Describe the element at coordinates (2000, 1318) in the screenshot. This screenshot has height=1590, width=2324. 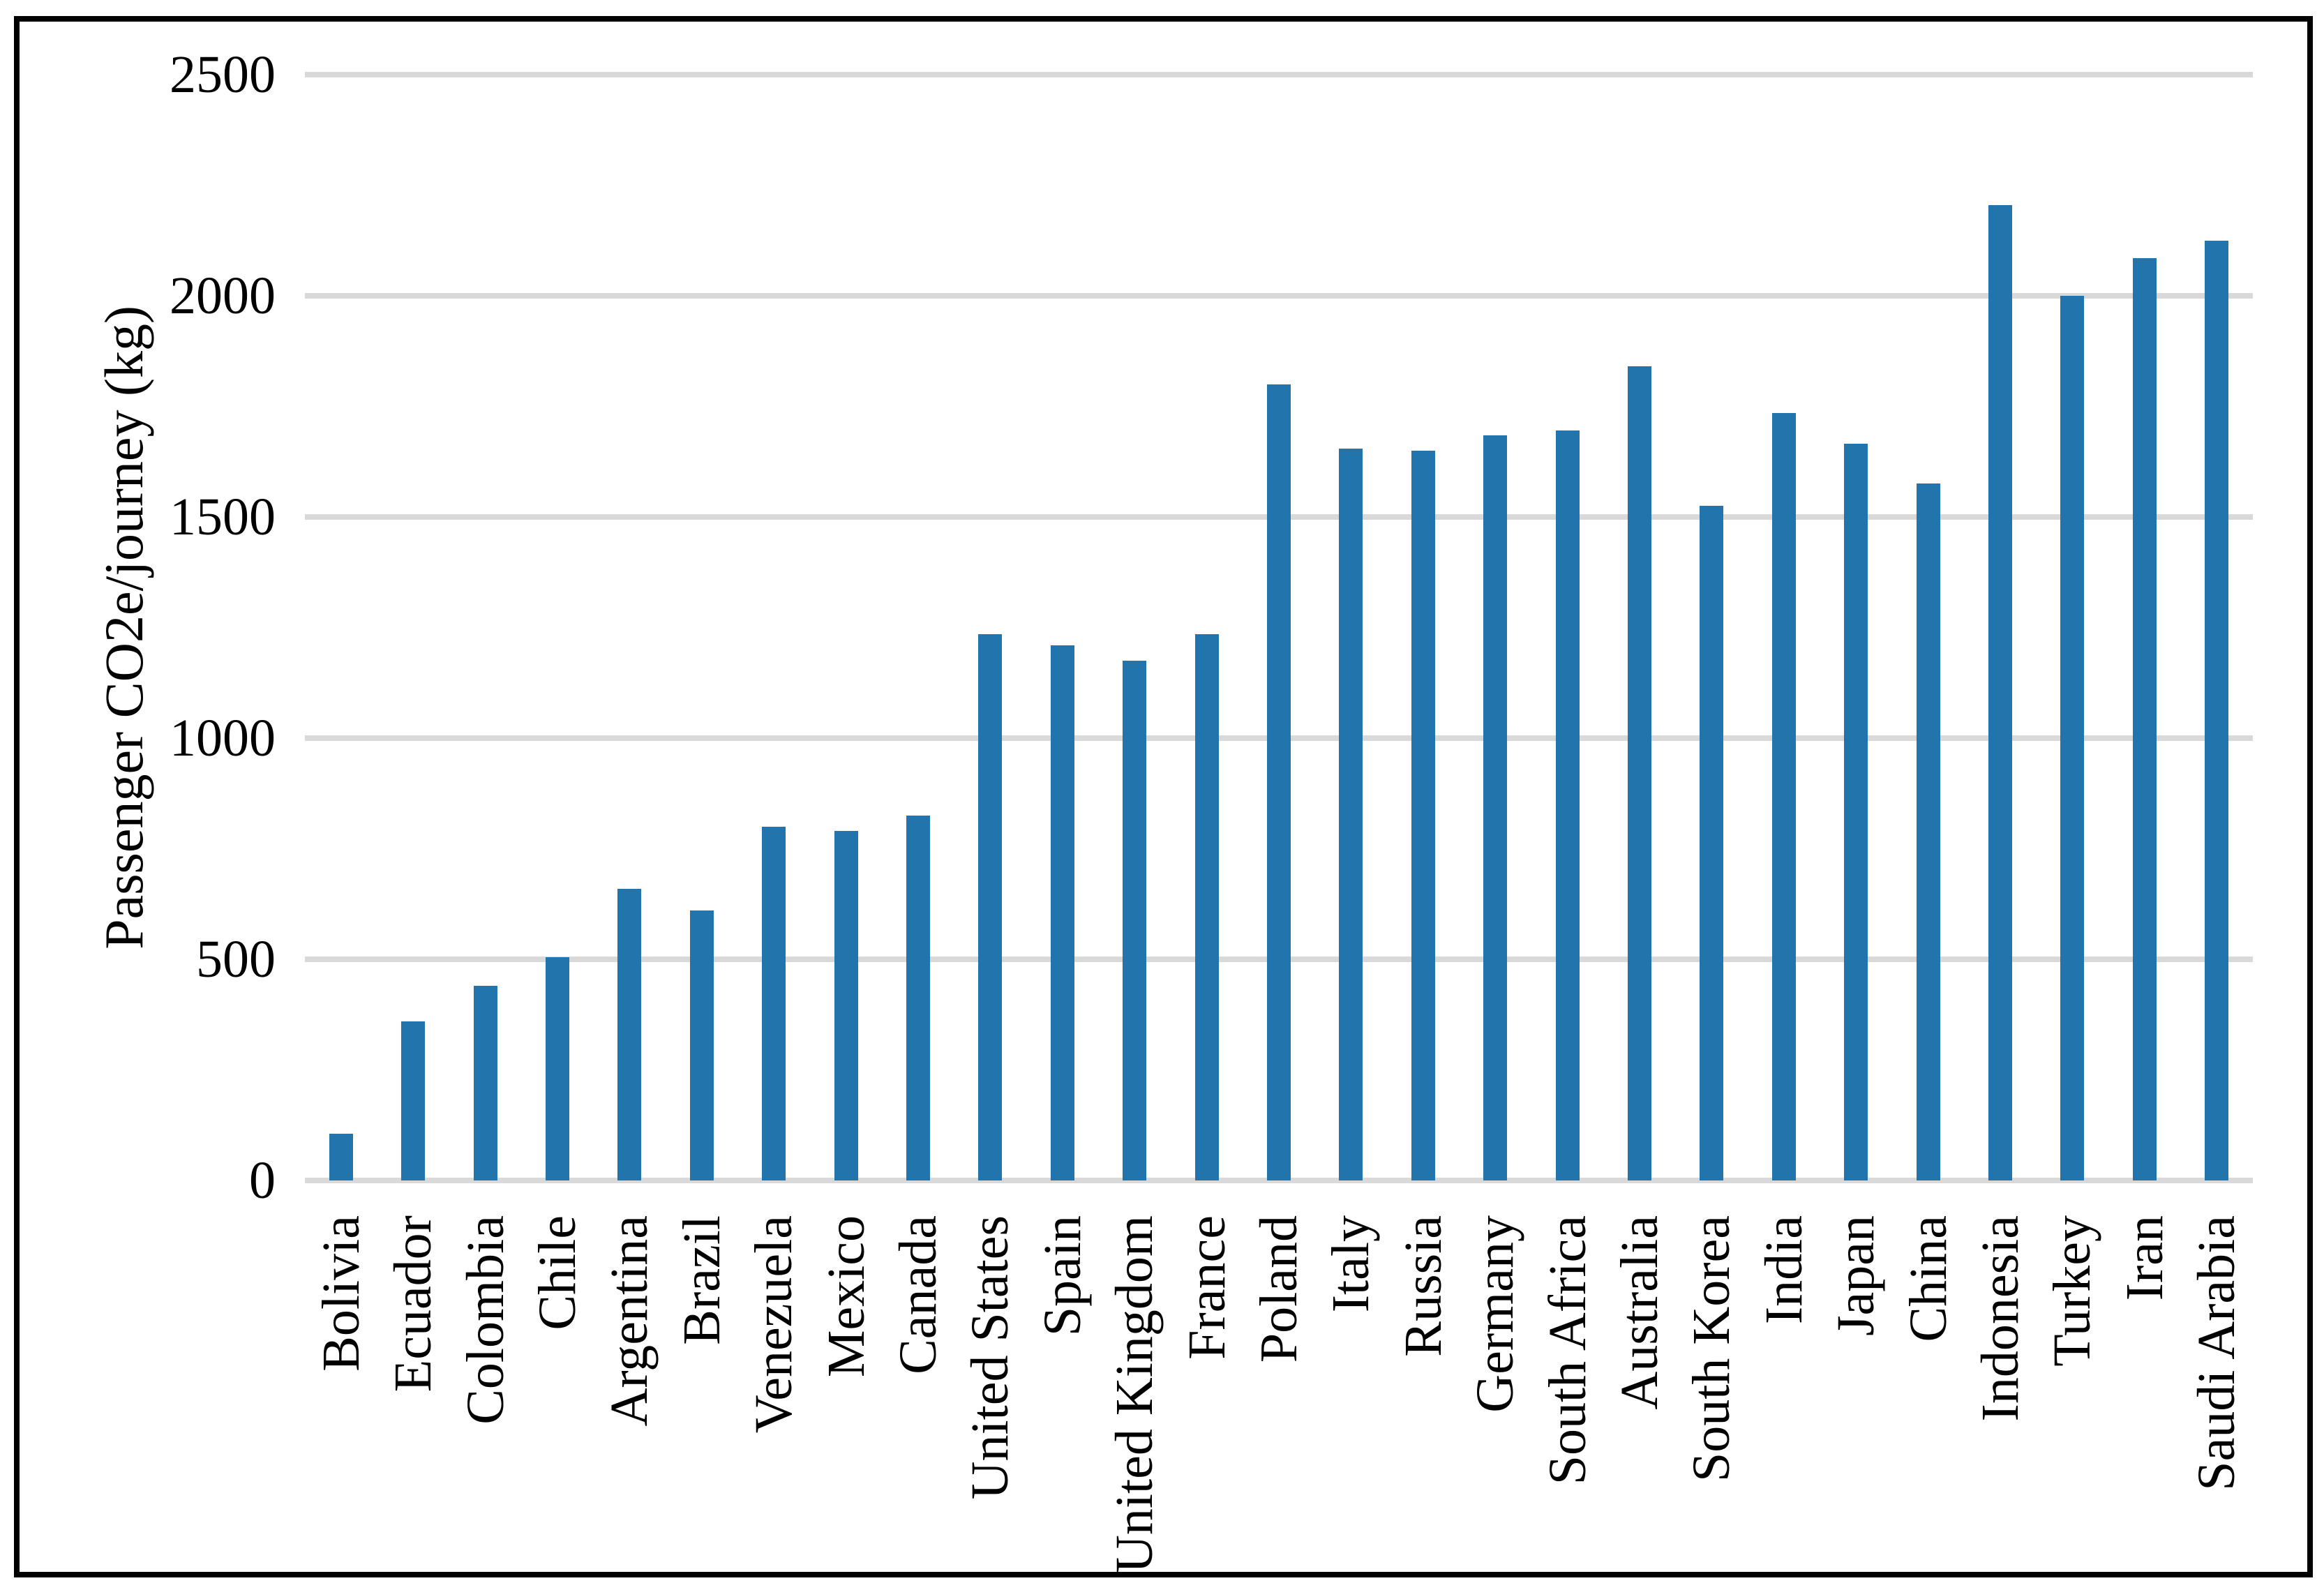
I see `x-label-indonesia: Indonesia` at that location.